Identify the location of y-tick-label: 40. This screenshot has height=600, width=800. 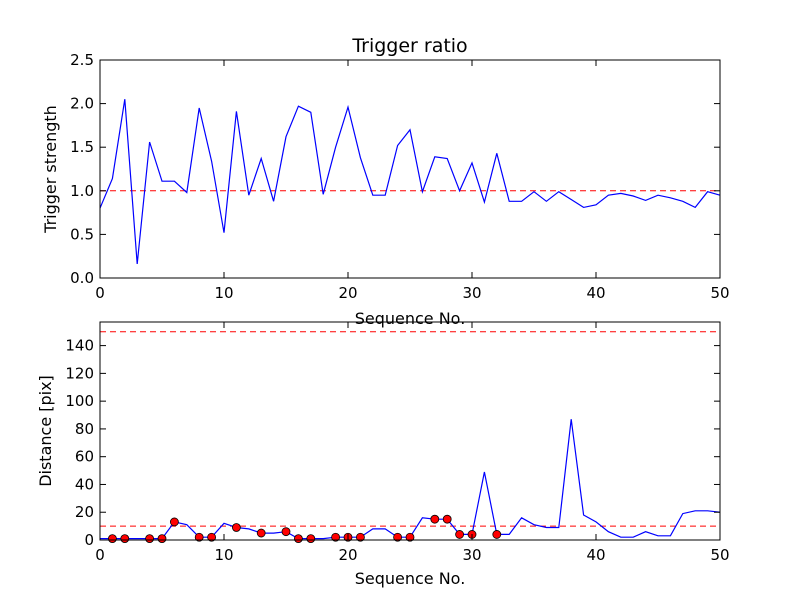
(84, 484).